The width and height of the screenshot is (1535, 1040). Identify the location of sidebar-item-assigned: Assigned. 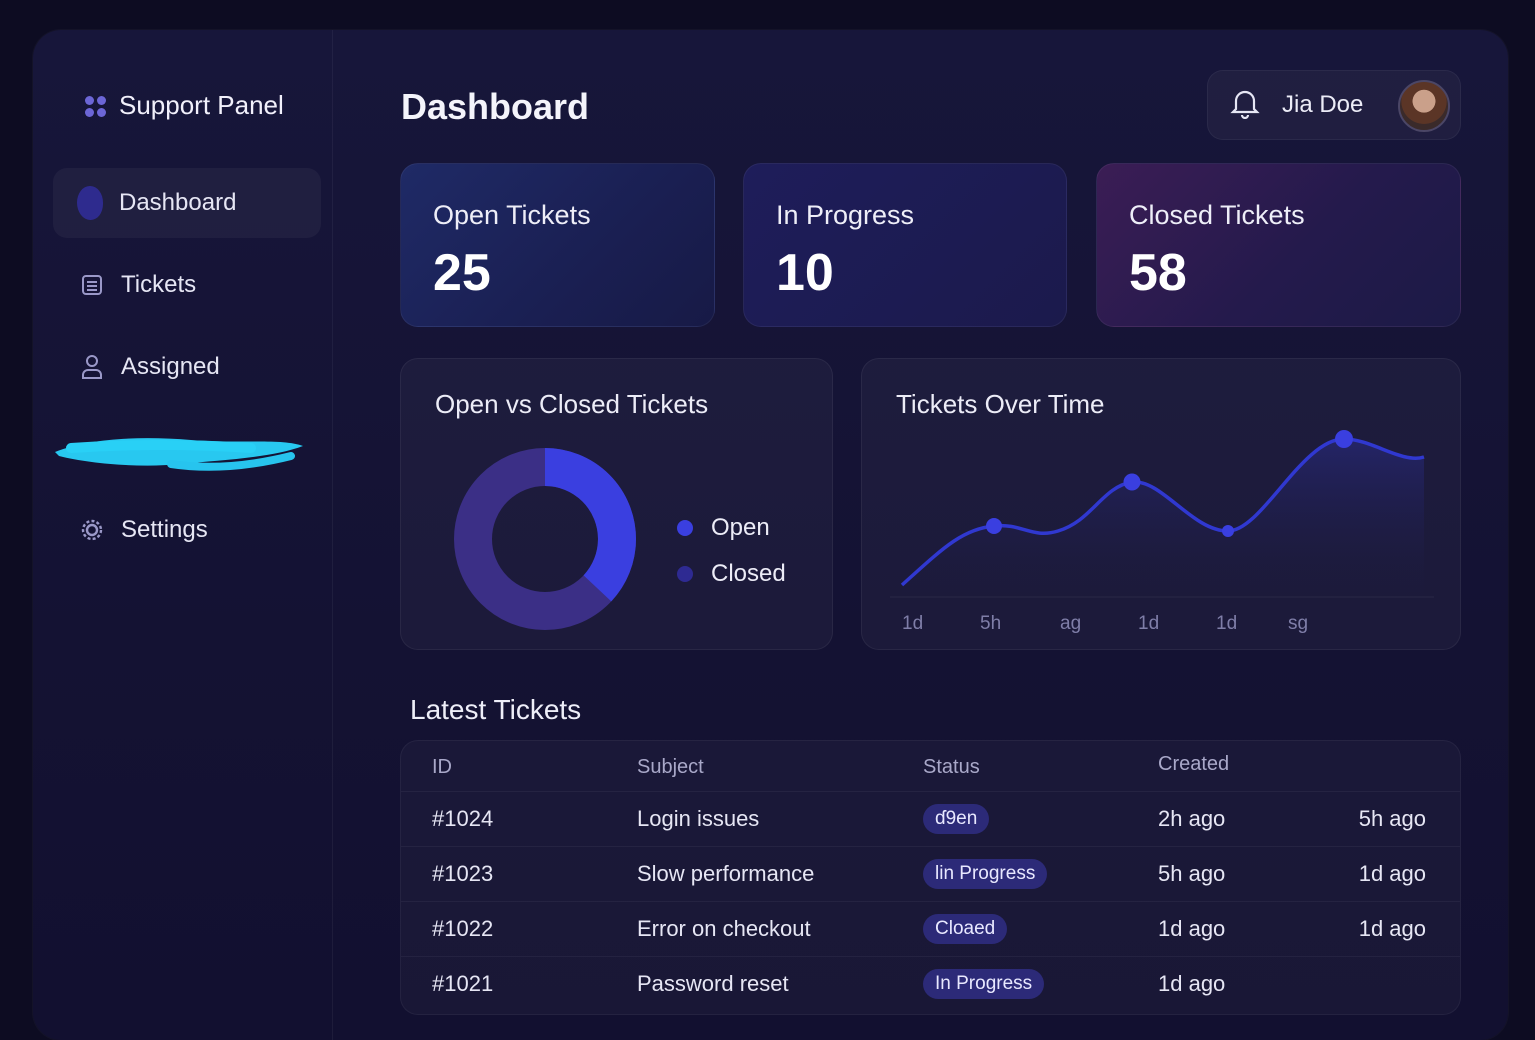
(187, 367).